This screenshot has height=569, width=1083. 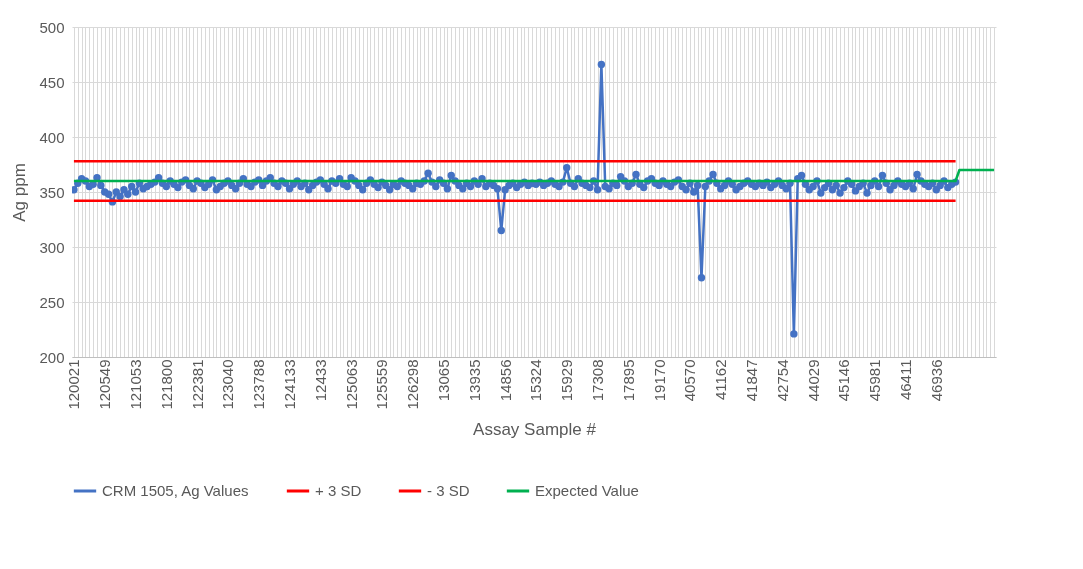 I want to click on x-tick-label: 42754, so click(x=782, y=380).